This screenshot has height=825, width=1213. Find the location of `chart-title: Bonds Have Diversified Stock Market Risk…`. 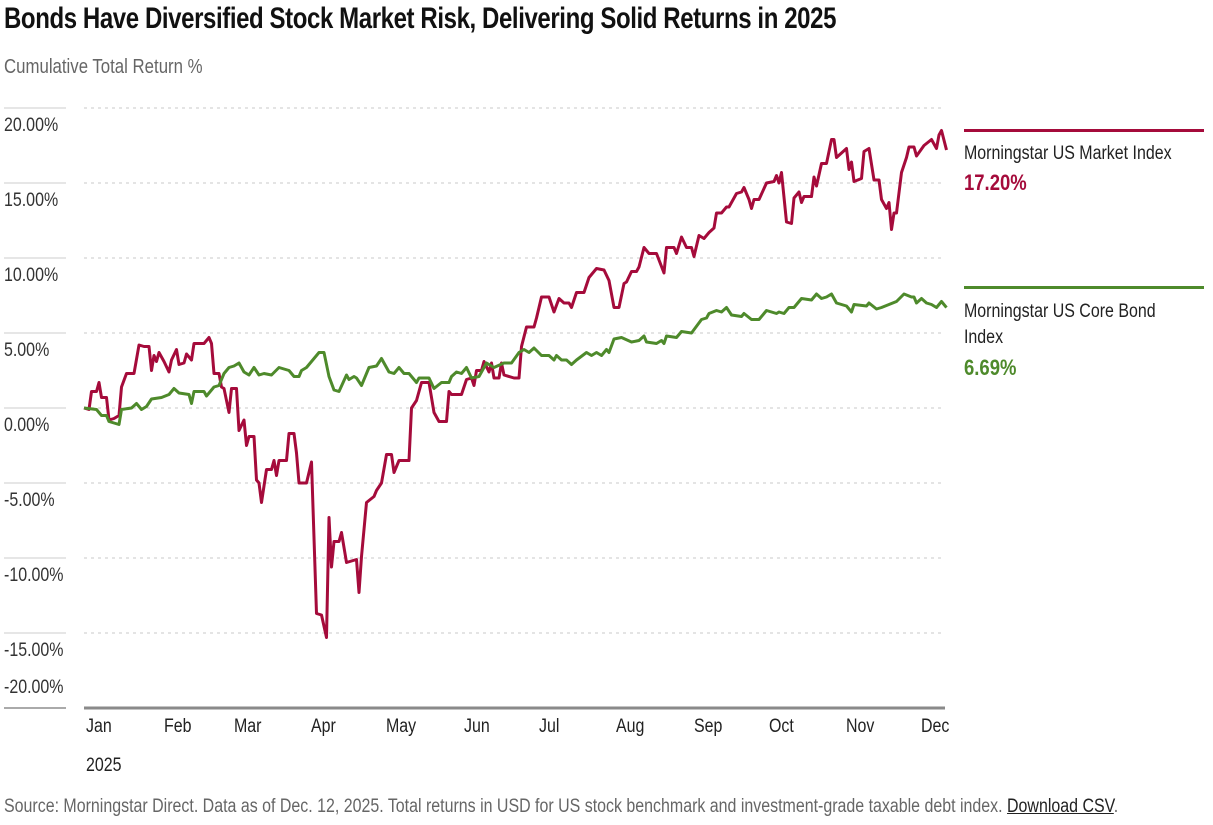

chart-title: Bonds Have Diversified Stock Market Risk… is located at coordinates (524, 19).